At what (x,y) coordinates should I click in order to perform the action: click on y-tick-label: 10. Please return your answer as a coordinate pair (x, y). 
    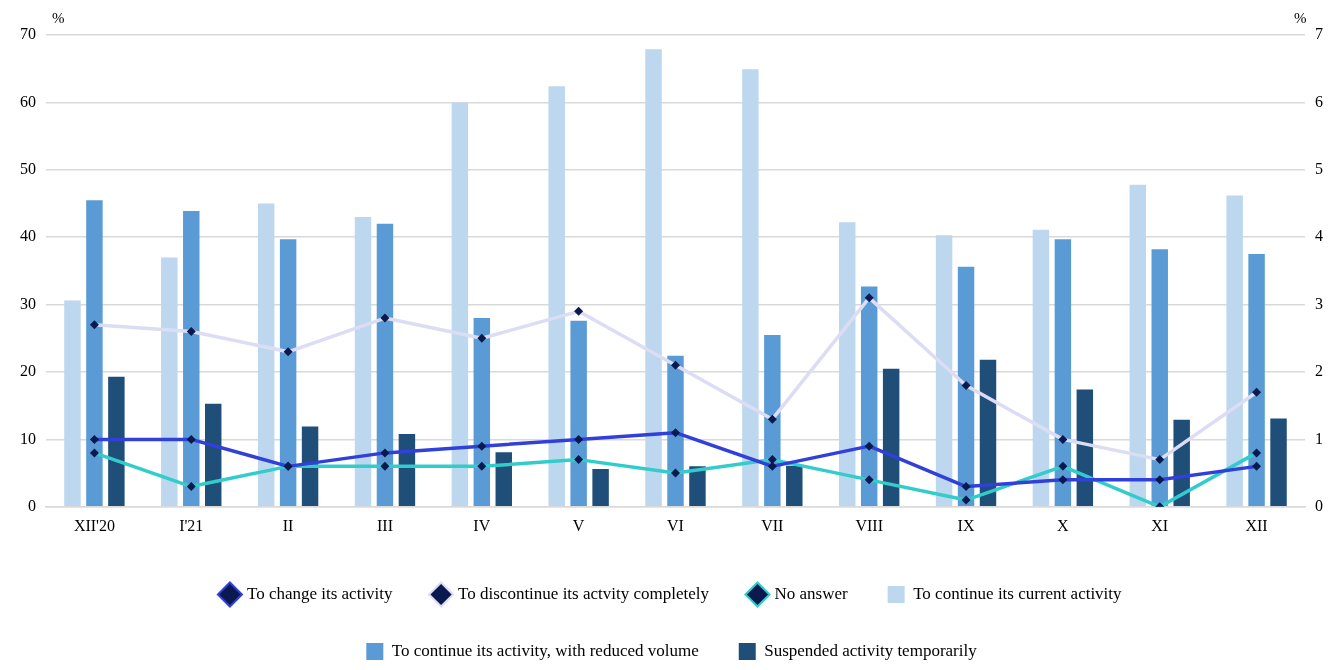
    Looking at the image, I should click on (28, 438).